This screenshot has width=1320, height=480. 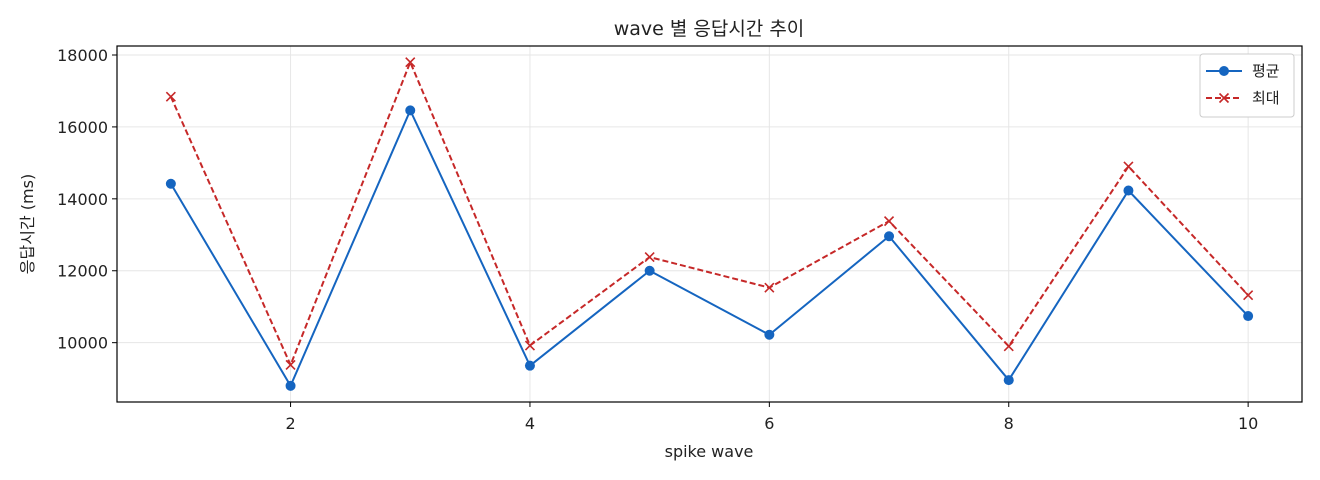 I want to click on y-tick-label: 12000, so click(x=82, y=271).